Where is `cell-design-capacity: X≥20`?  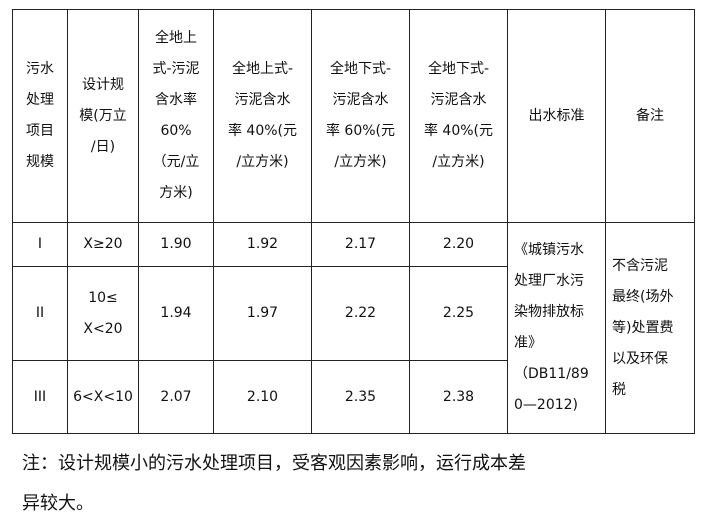 cell-design-capacity: X≥20 is located at coordinates (103, 244).